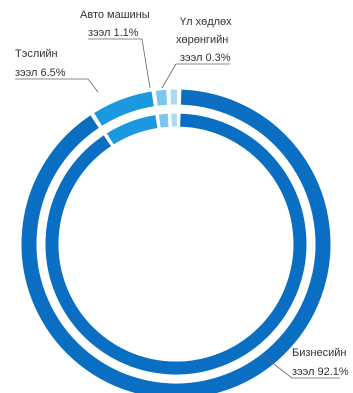 The height and width of the screenshot is (393, 353). I want to click on label-business-line2: зээл 92.1%, so click(320, 372).